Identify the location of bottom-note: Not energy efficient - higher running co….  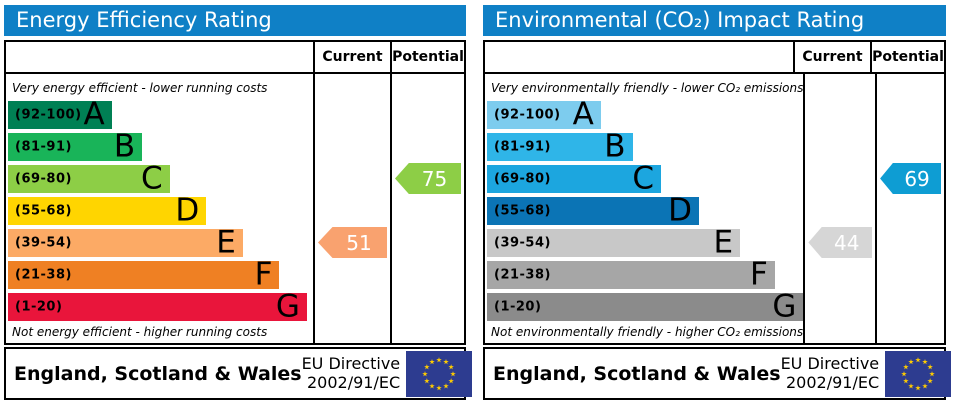
(140, 332).